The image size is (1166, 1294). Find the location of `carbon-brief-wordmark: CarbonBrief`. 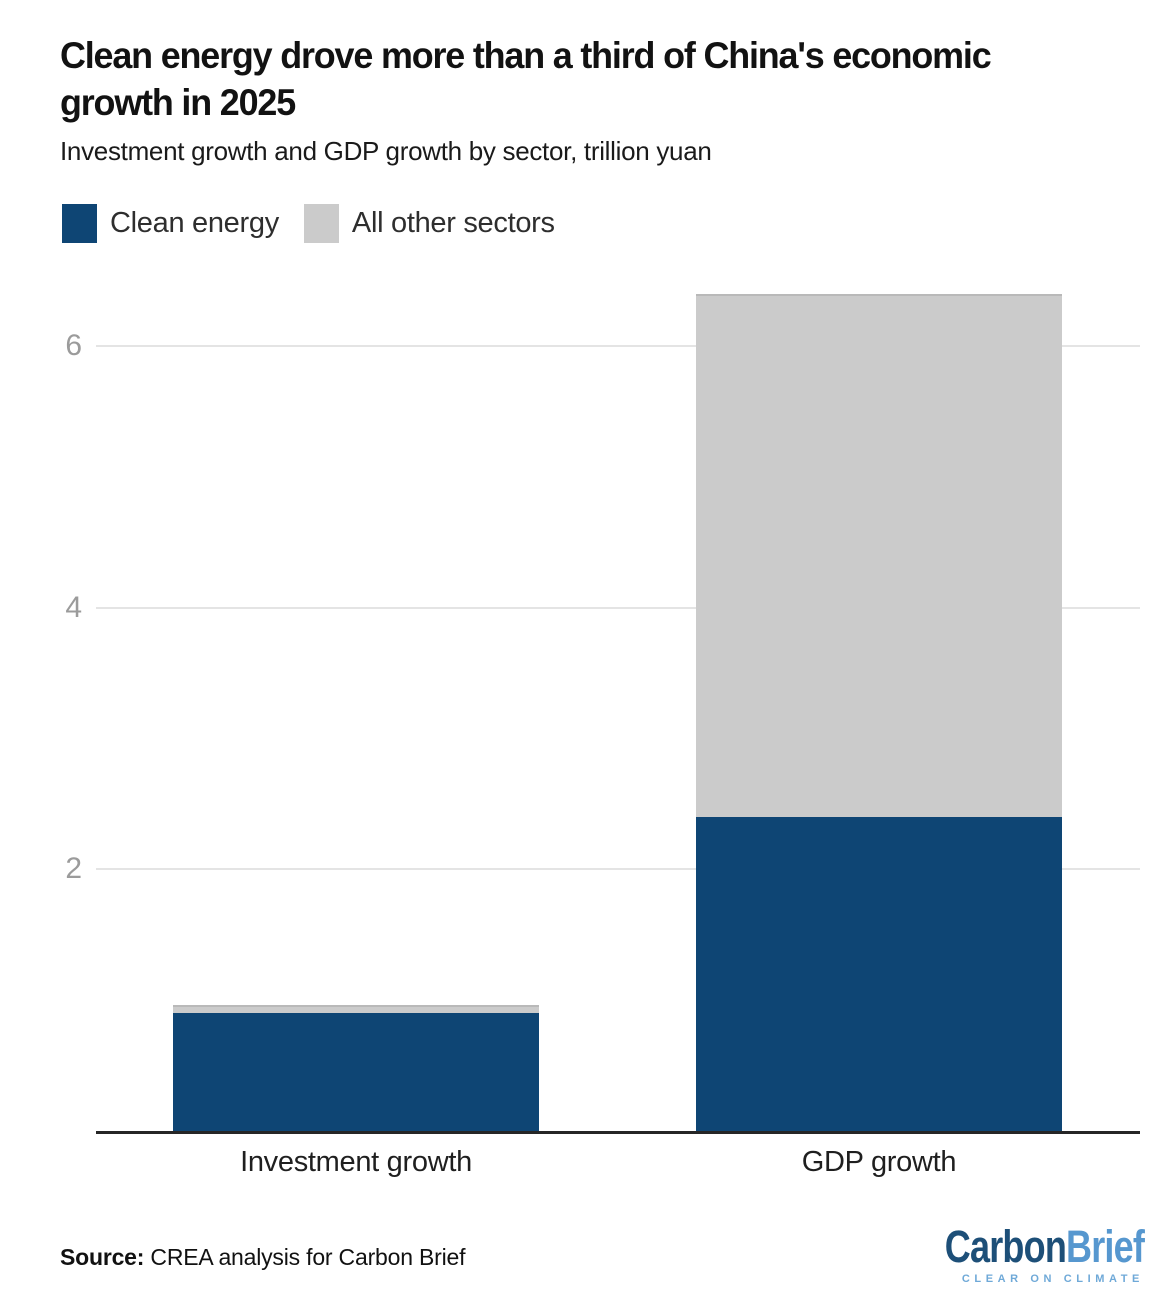

carbon-brief-wordmark: CarbonBrief is located at coordinates (1044, 1246).